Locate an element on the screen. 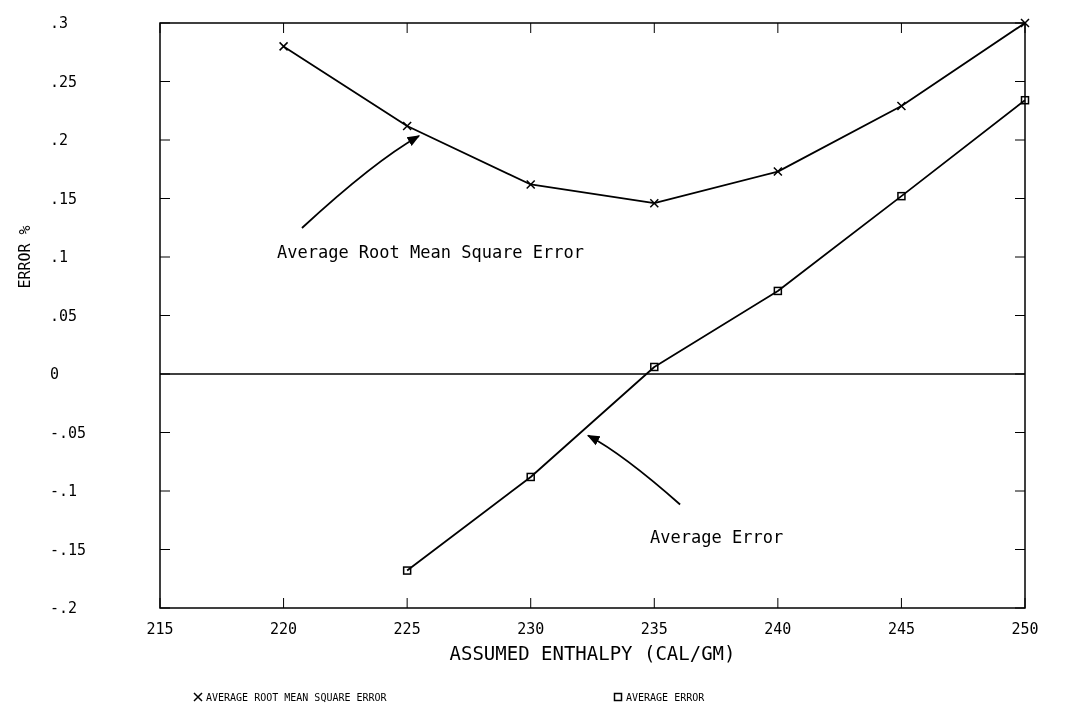 The height and width of the screenshot is (719, 1080). x-tick-label: 240 is located at coordinates (778, 629).